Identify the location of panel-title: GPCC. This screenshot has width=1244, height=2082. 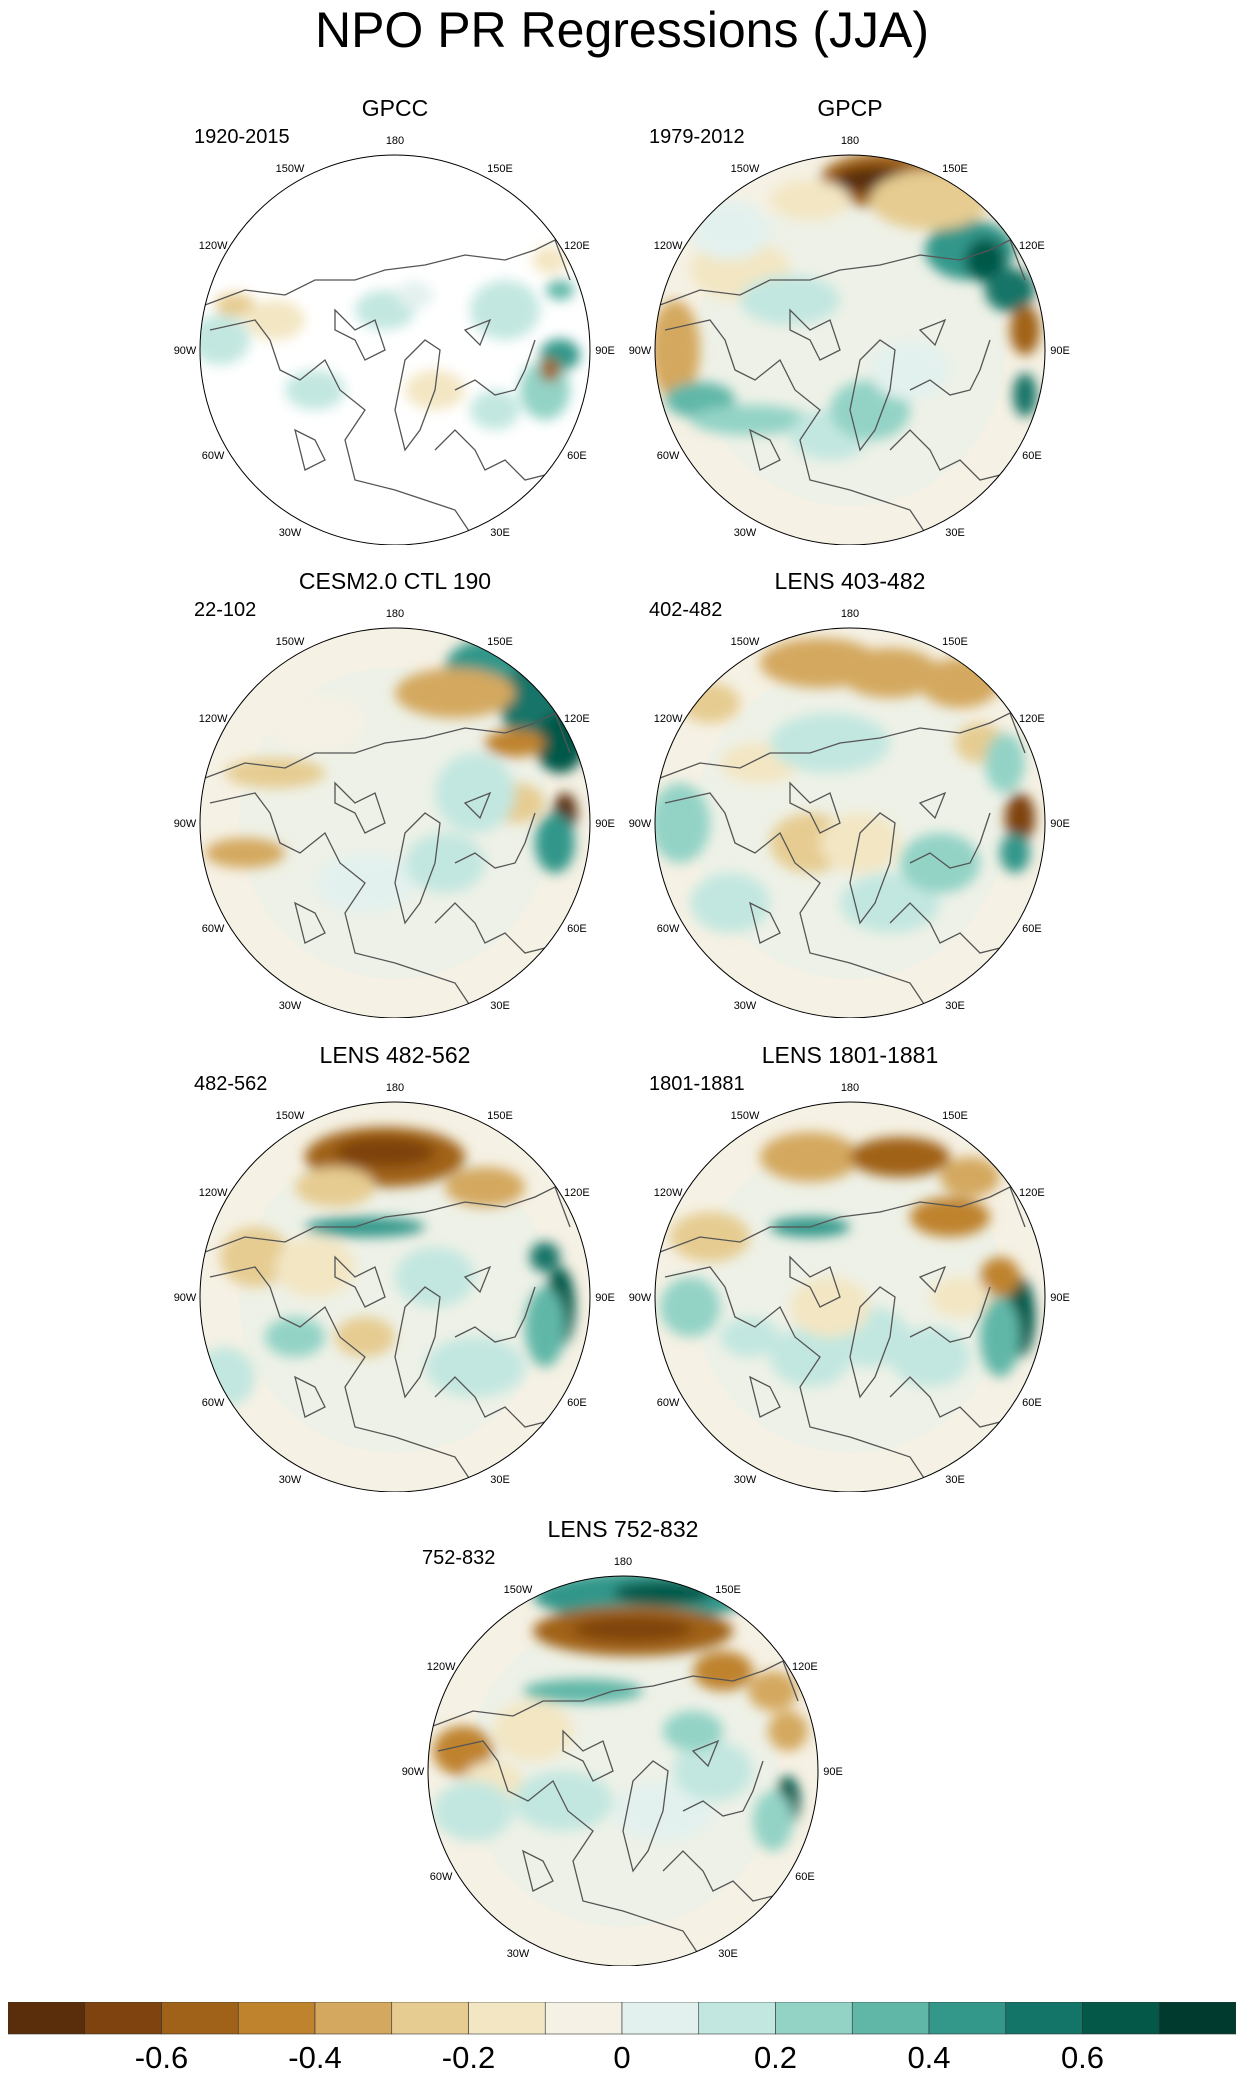
(395, 108).